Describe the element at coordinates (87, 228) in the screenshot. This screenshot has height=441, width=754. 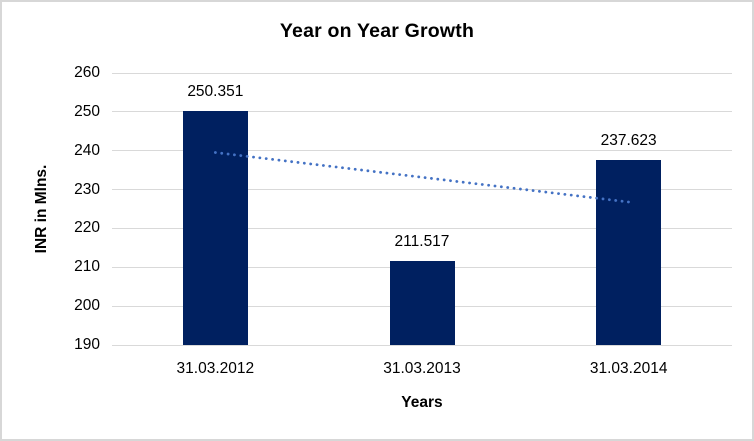
I see `y-axis-tick-label: 220` at that location.